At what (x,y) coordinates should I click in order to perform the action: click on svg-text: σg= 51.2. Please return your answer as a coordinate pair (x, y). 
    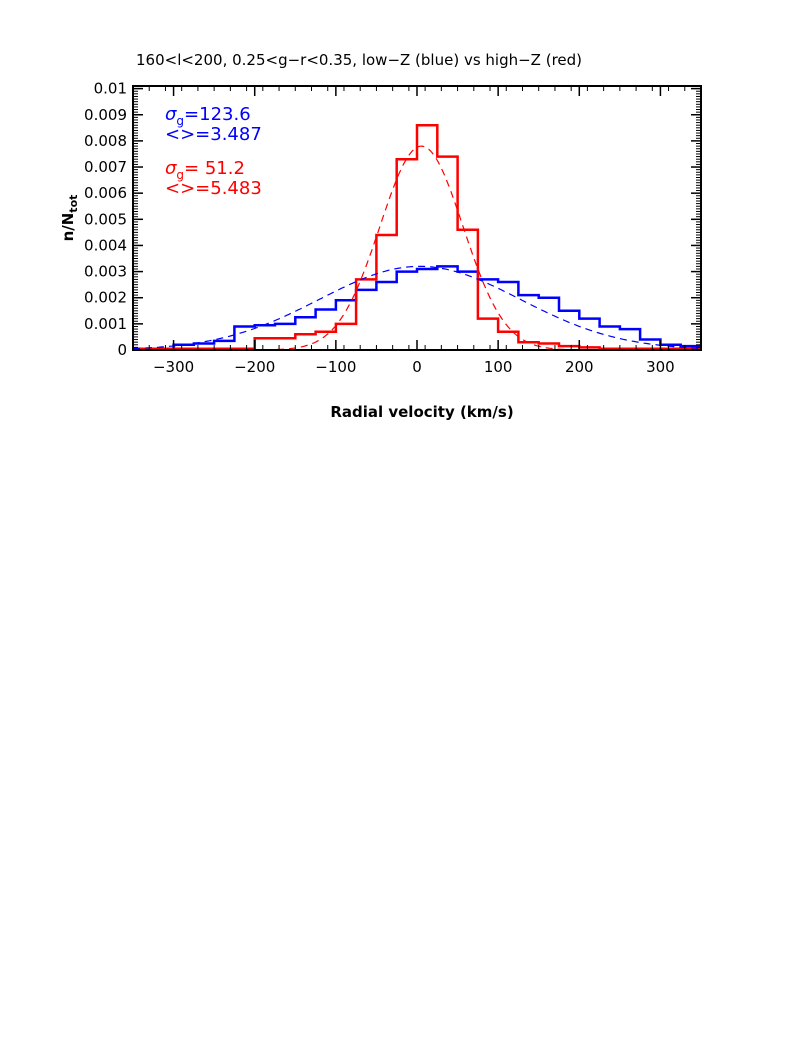
    Looking at the image, I should click on (205, 170).